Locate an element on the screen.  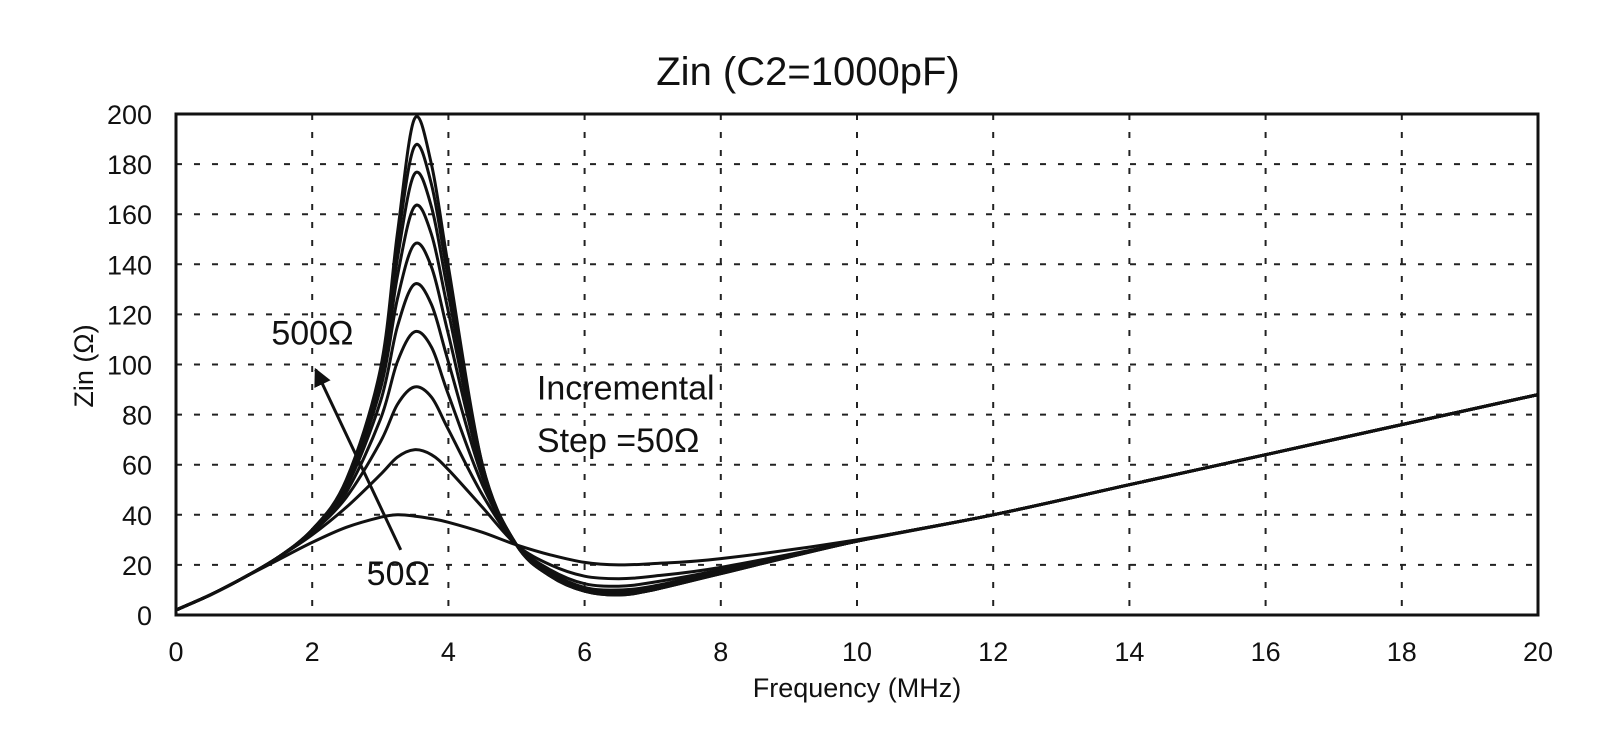
y-tick-label: 200 is located at coordinates (129, 115).